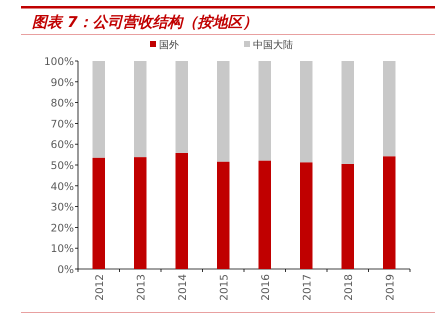 This screenshot has height=322, width=435. What do you see at coordinates (307, 287) in the screenshot?
I see `x-tick-label: 2017` at bounding box center [307, 287].